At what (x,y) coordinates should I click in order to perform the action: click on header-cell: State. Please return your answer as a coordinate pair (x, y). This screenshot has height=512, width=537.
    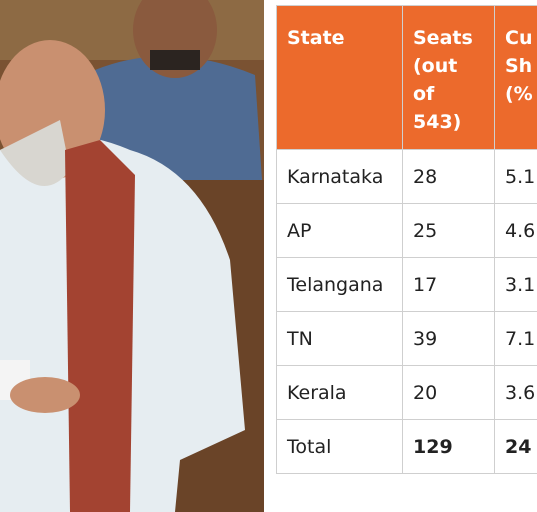
    Looking at the image, I should click on (339, 77).